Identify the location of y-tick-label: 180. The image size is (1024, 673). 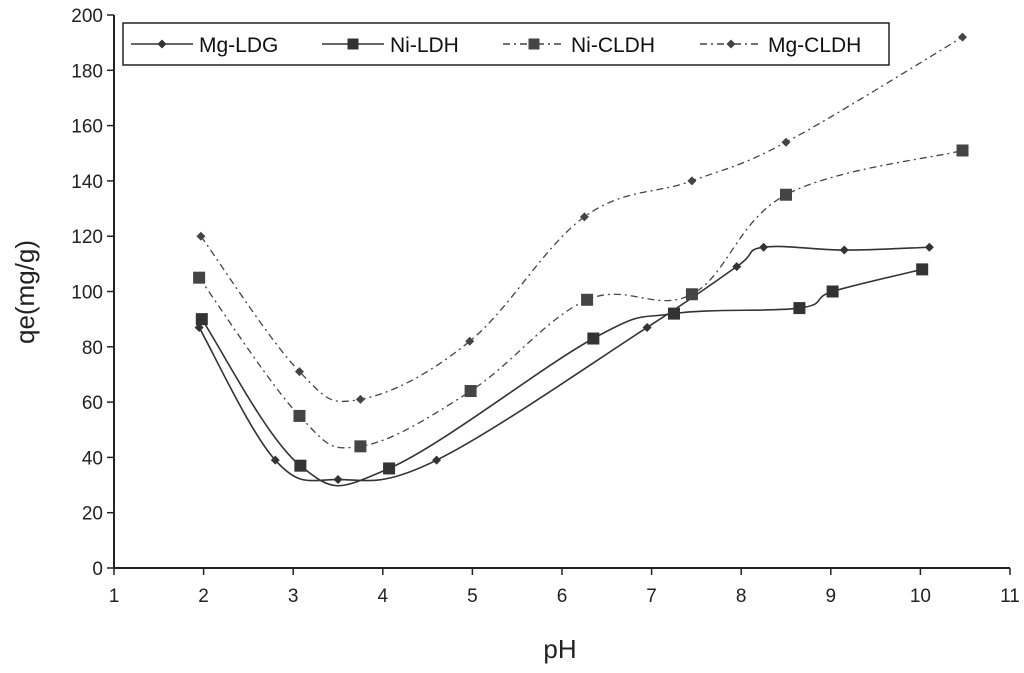
(87, 71).